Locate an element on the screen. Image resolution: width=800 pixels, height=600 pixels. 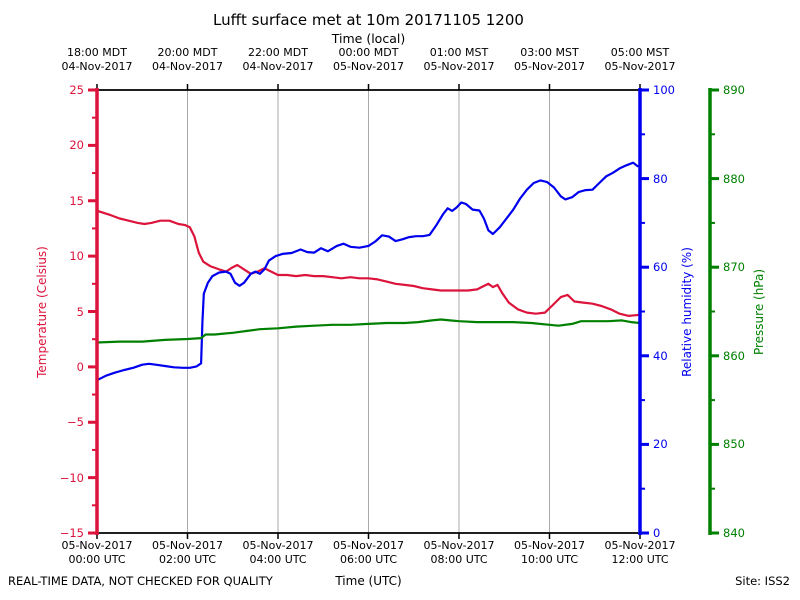
temperature-axis-label: Temperature (Celsius) is located at coordinates (42, 311).